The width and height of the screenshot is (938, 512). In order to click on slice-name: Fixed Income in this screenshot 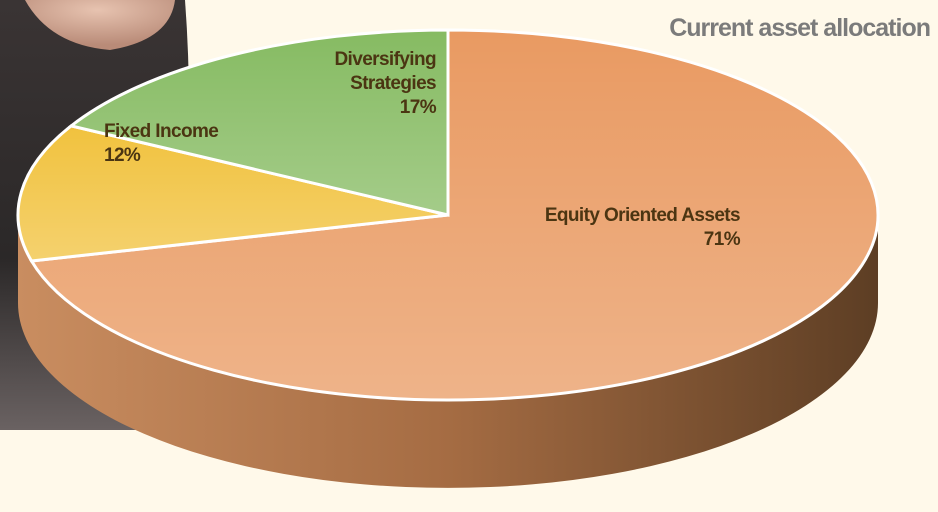, I will do `click(161, 131)`.